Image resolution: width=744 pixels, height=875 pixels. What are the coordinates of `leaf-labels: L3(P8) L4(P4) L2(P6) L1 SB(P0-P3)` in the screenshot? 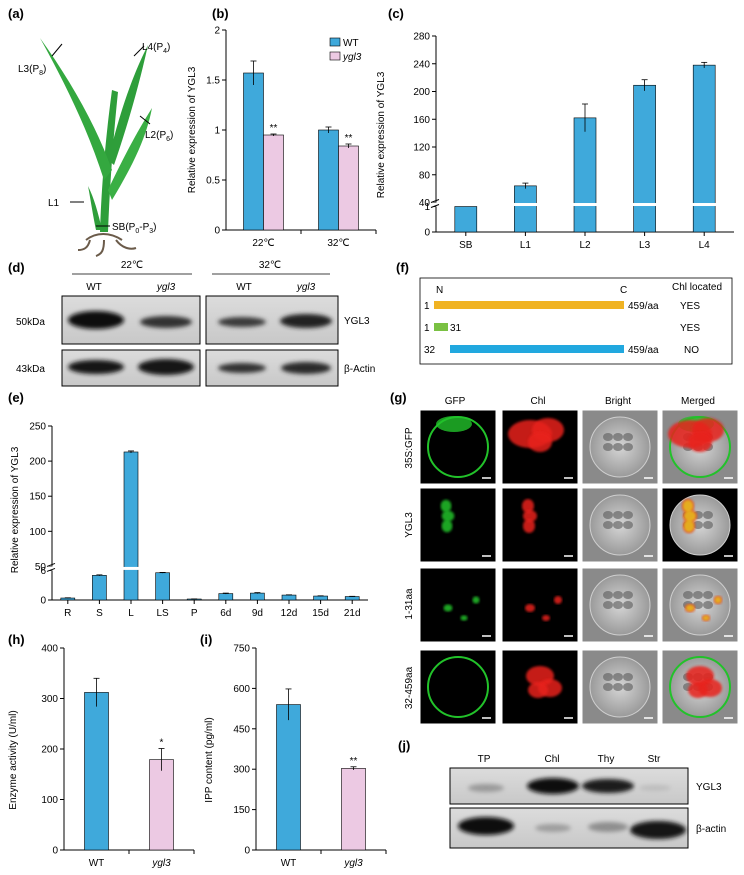 It's located at (95, 138).